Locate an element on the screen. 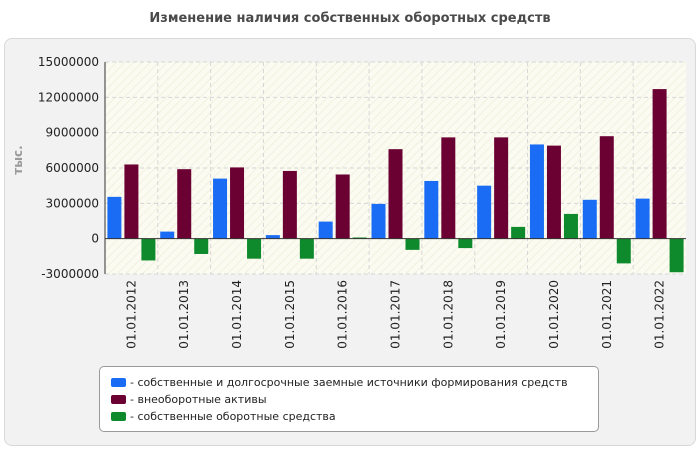  legend-item: - внеоборотные активы is located at coordinates (354, 399).